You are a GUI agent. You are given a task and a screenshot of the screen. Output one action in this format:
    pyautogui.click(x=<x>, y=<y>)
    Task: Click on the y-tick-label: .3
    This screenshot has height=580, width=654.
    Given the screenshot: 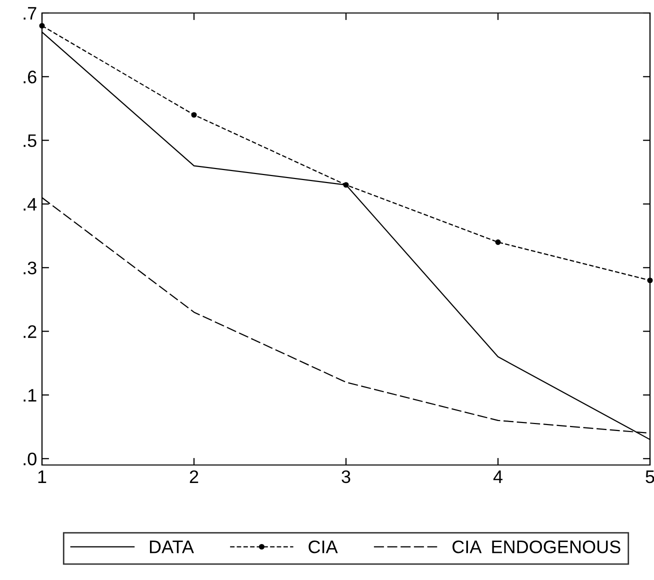 What is the action you would take?
    pyautogui.click(x=30, y=268)
    